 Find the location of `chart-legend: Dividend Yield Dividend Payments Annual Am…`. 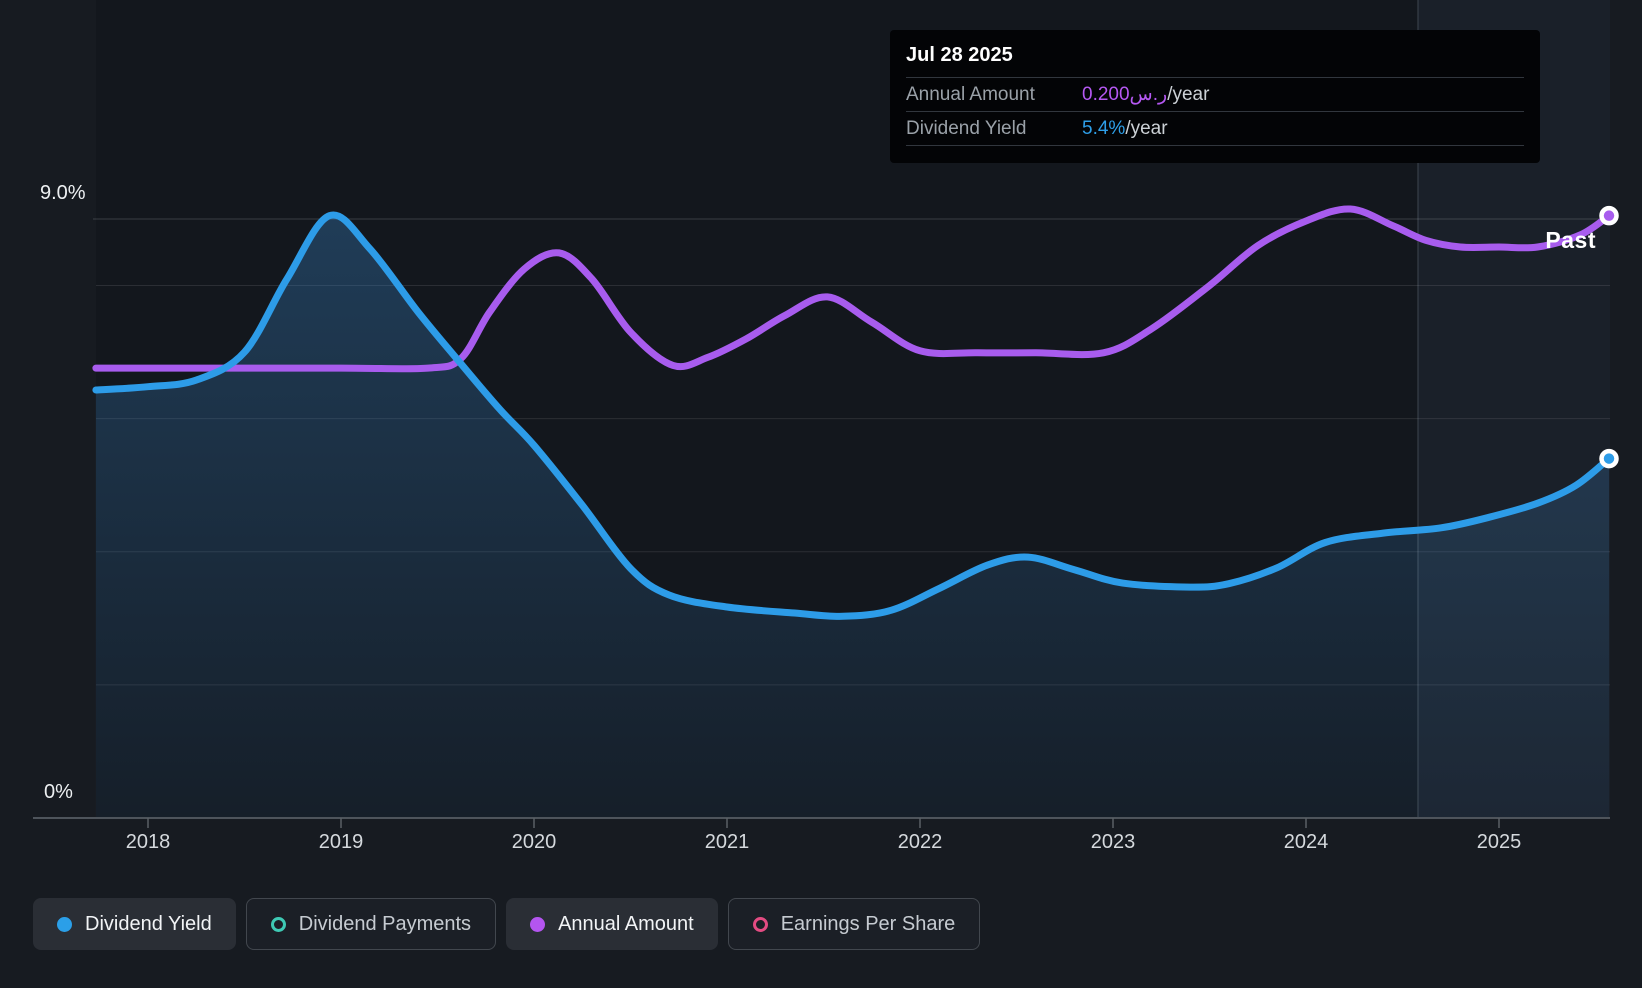

chart-legend: Dividend Yield Dividend Payments Annual Am… is located at coordinates (507, 924).